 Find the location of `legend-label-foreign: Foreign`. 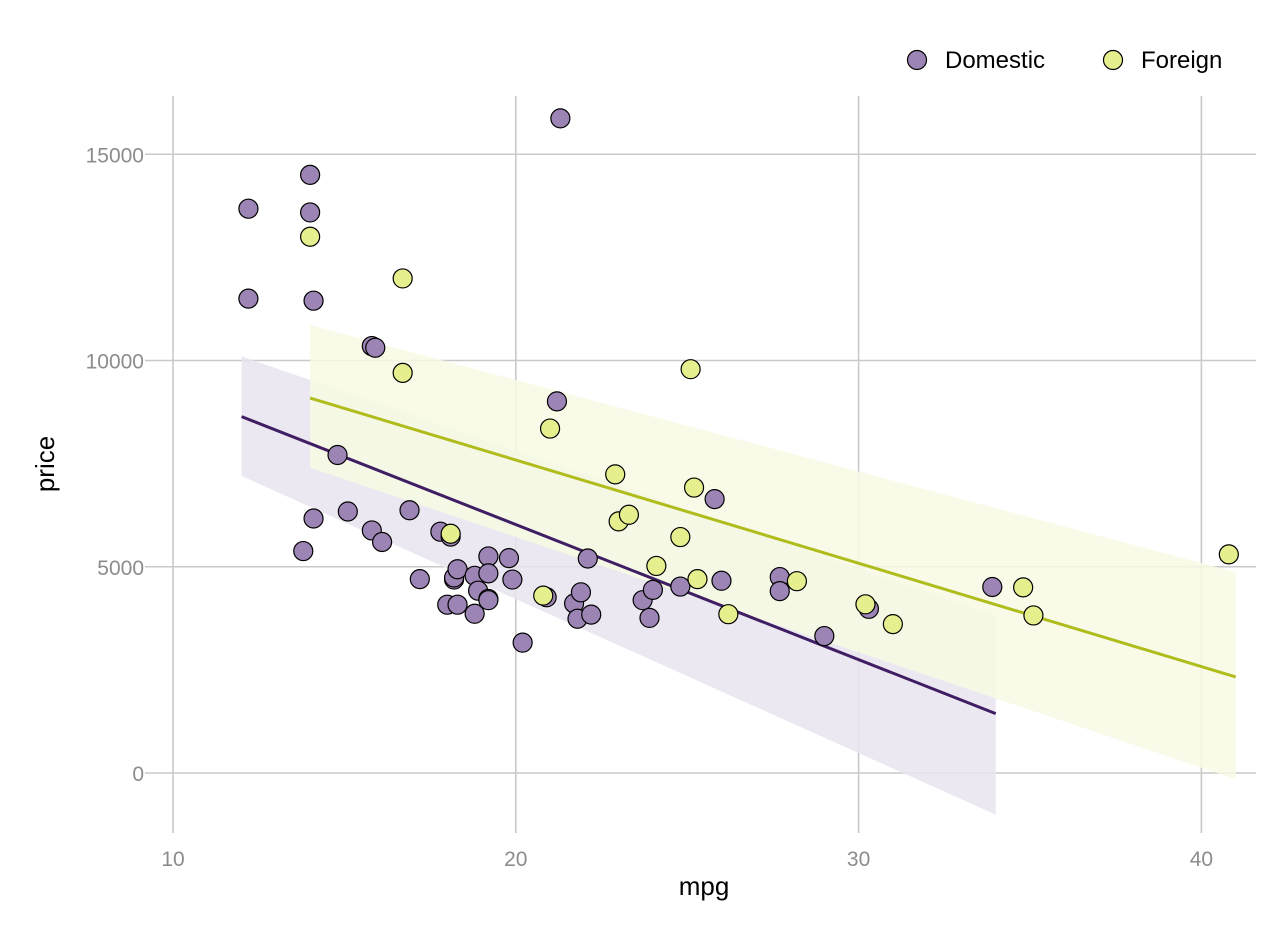

legend-label-foreign: Foreign is located at coordinates (1181, 60).